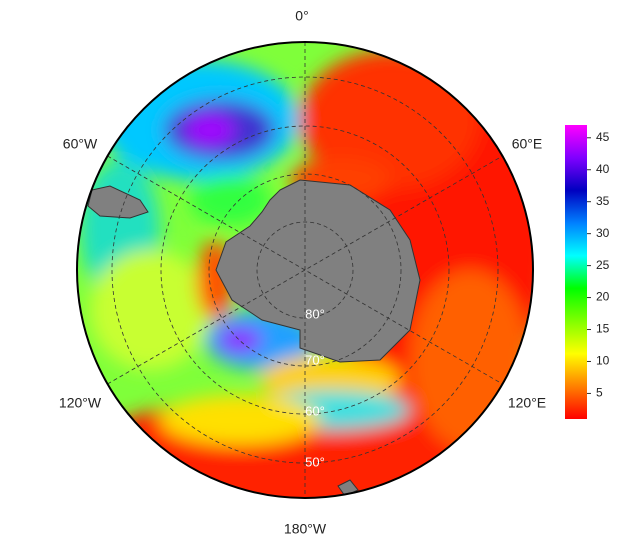 This screenshot has width=625, height=552. Describe the element at coordinates (80, 144) in the screenshot. I see `meridian-label: 60°W` at that location.